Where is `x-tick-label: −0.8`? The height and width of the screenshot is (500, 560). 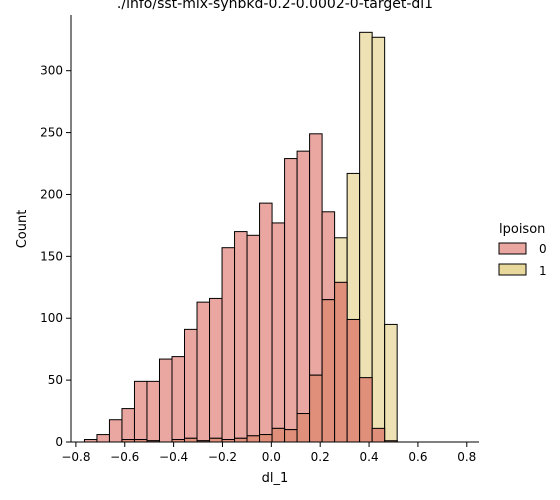
x-tick-label: −0.8 is located at coordinates (75, 457).